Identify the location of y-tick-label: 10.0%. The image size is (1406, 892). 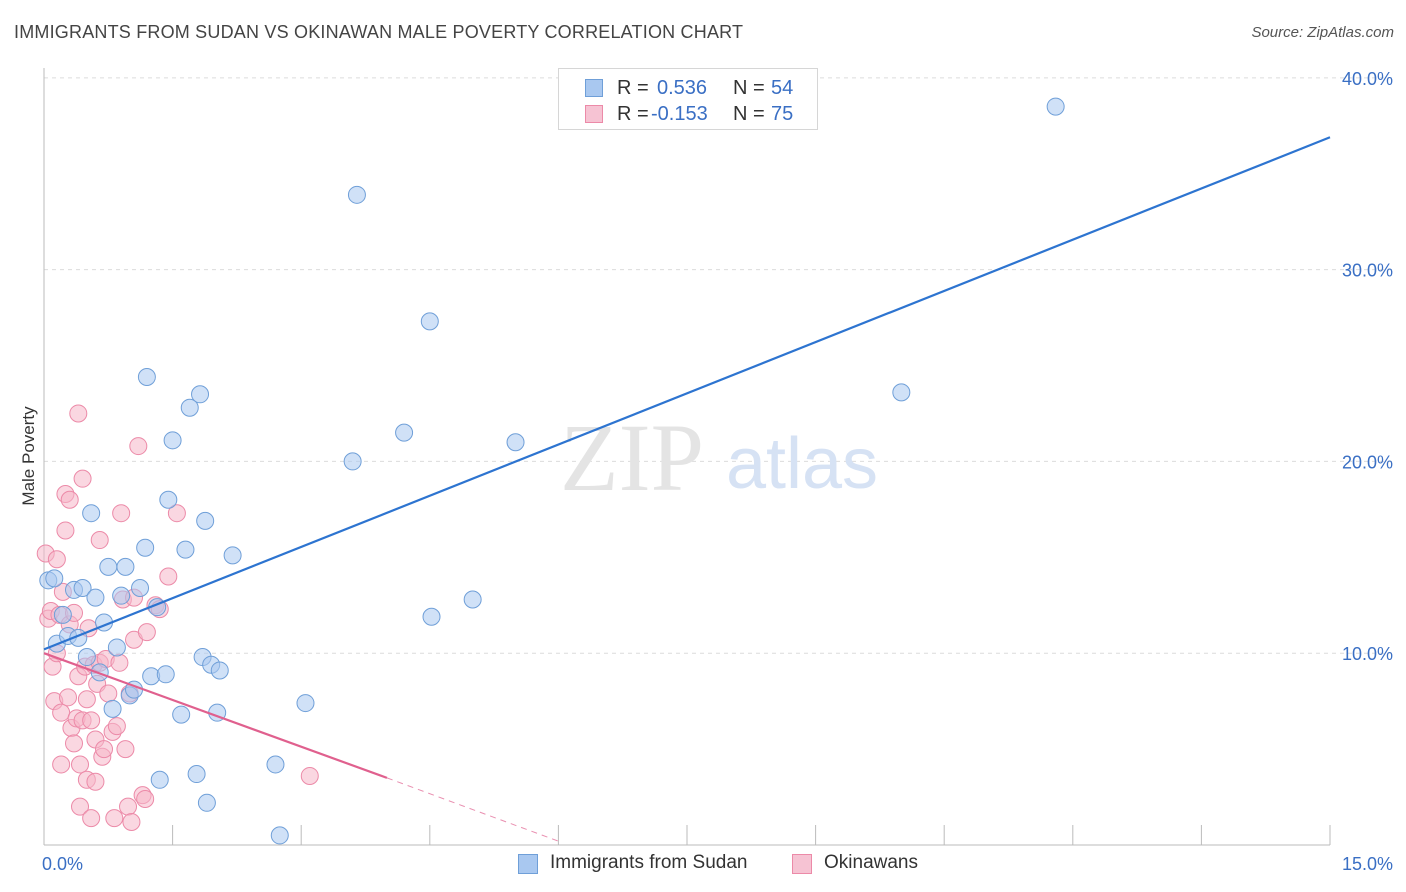
(1367, 654).